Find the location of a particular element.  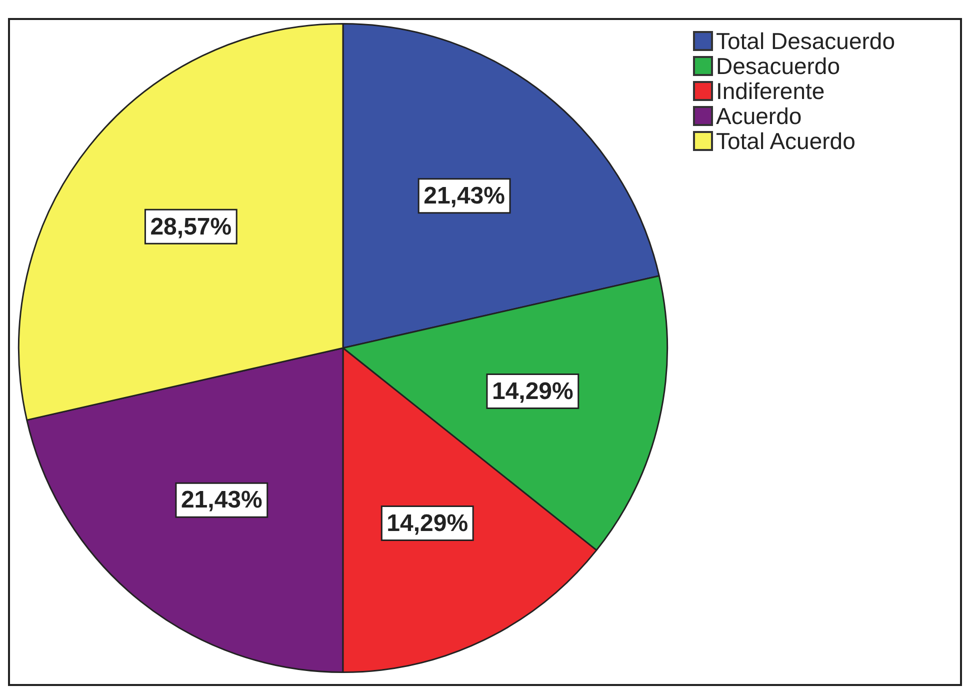

legend-label: Indiferente is located at coordinates (770, 91).